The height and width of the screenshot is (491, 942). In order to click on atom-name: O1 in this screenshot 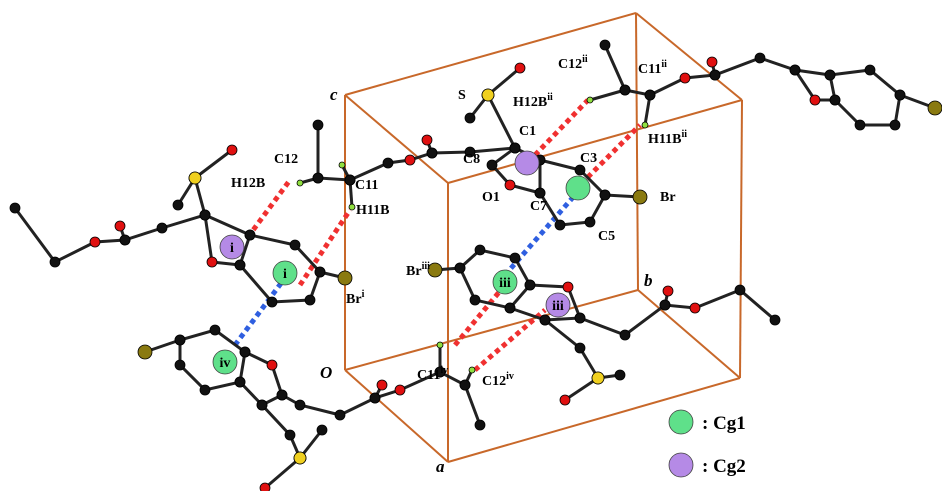, I will do `click(491, 197)`.